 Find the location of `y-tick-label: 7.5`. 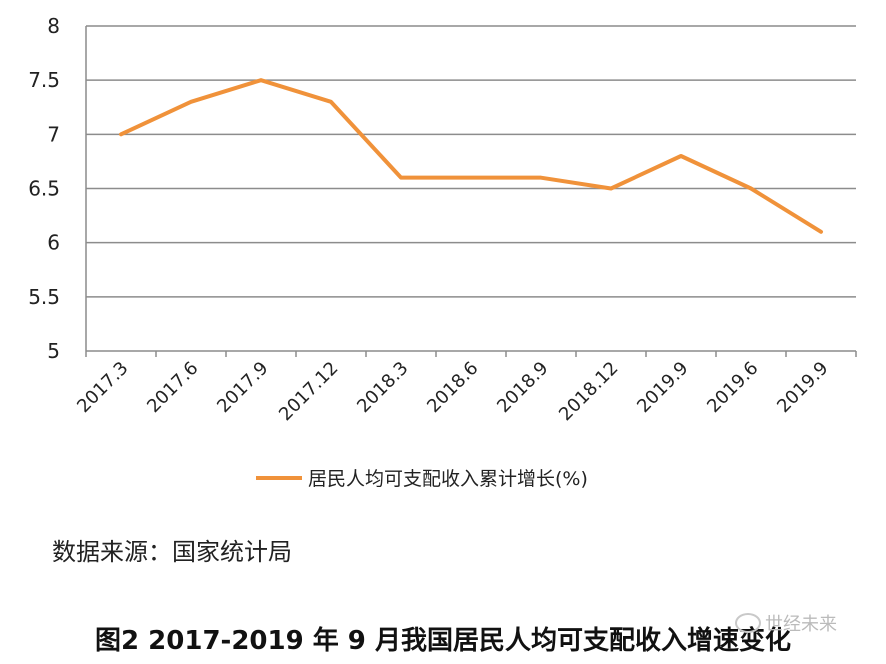

y-tick-label: 7.5 is located at coordinates (44, 80).